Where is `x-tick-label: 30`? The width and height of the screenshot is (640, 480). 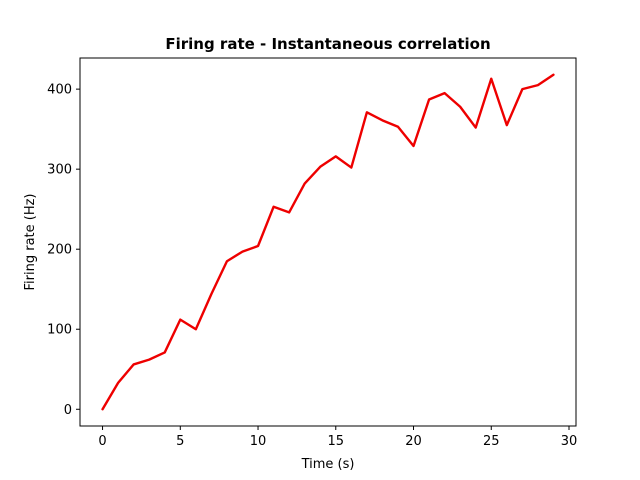 x-tick-label: 30 is located at coordinates (569, 441).